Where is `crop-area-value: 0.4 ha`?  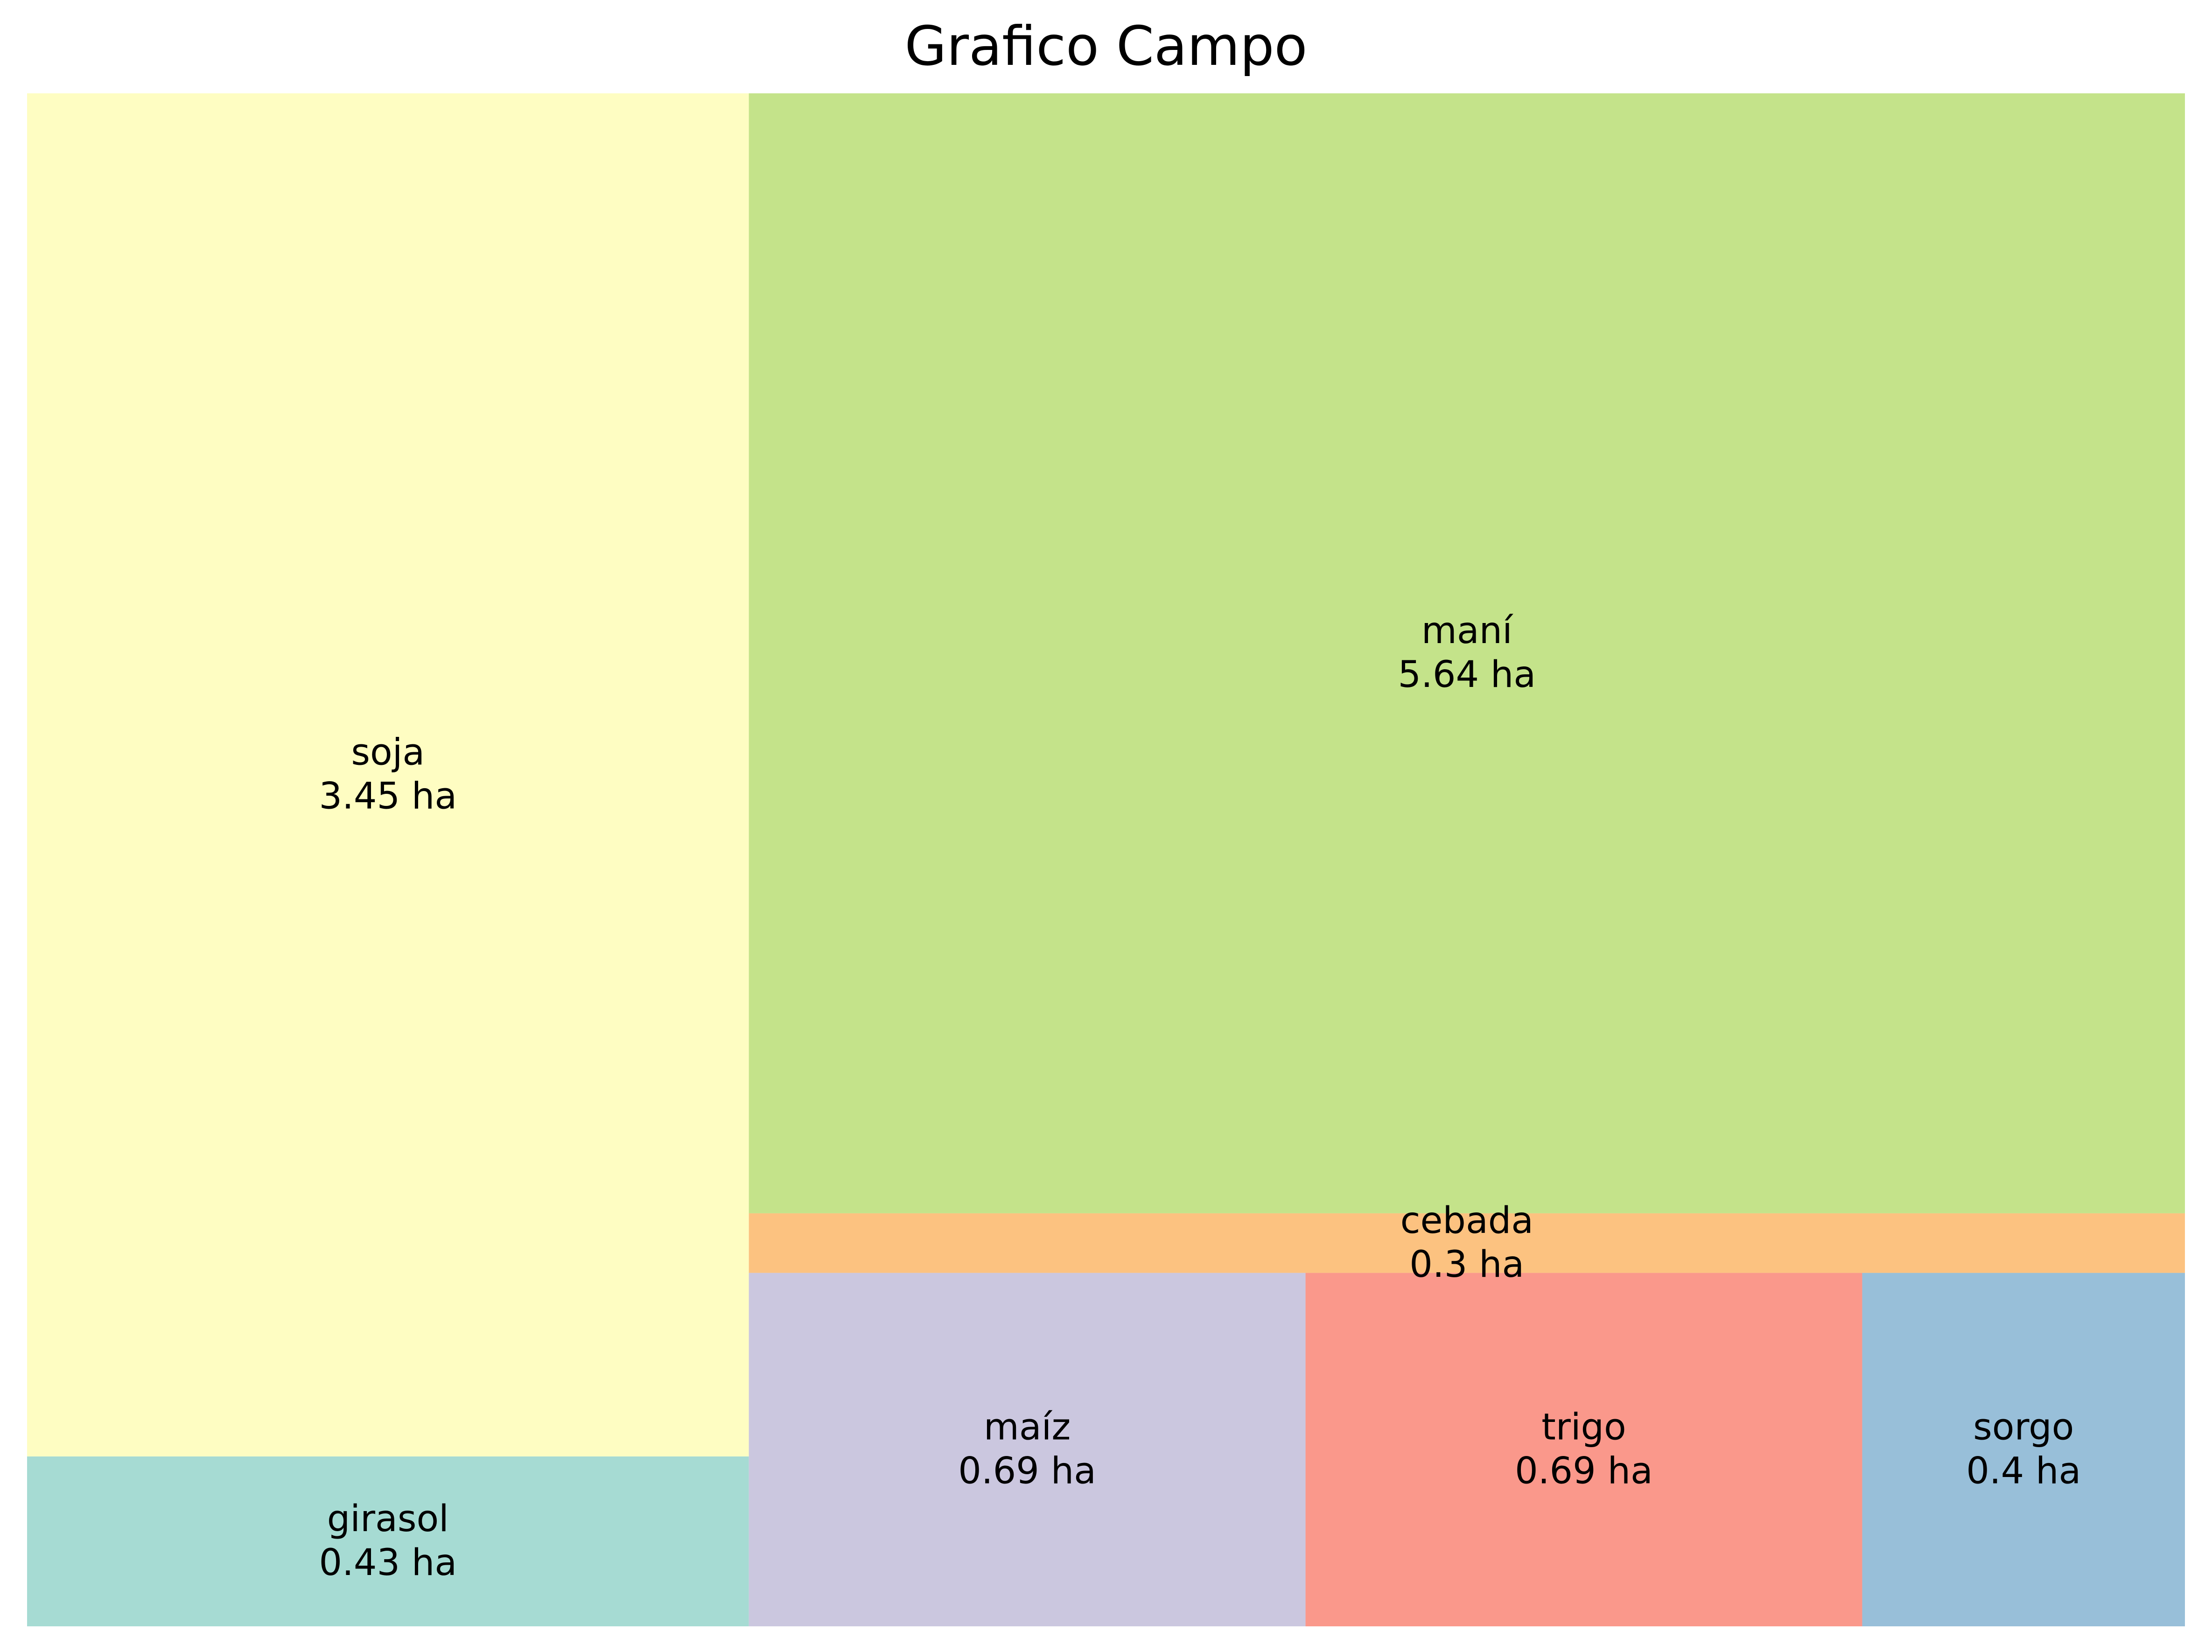 crop-area-value: 0.4 ha is located at coordinates (2023, 1471).